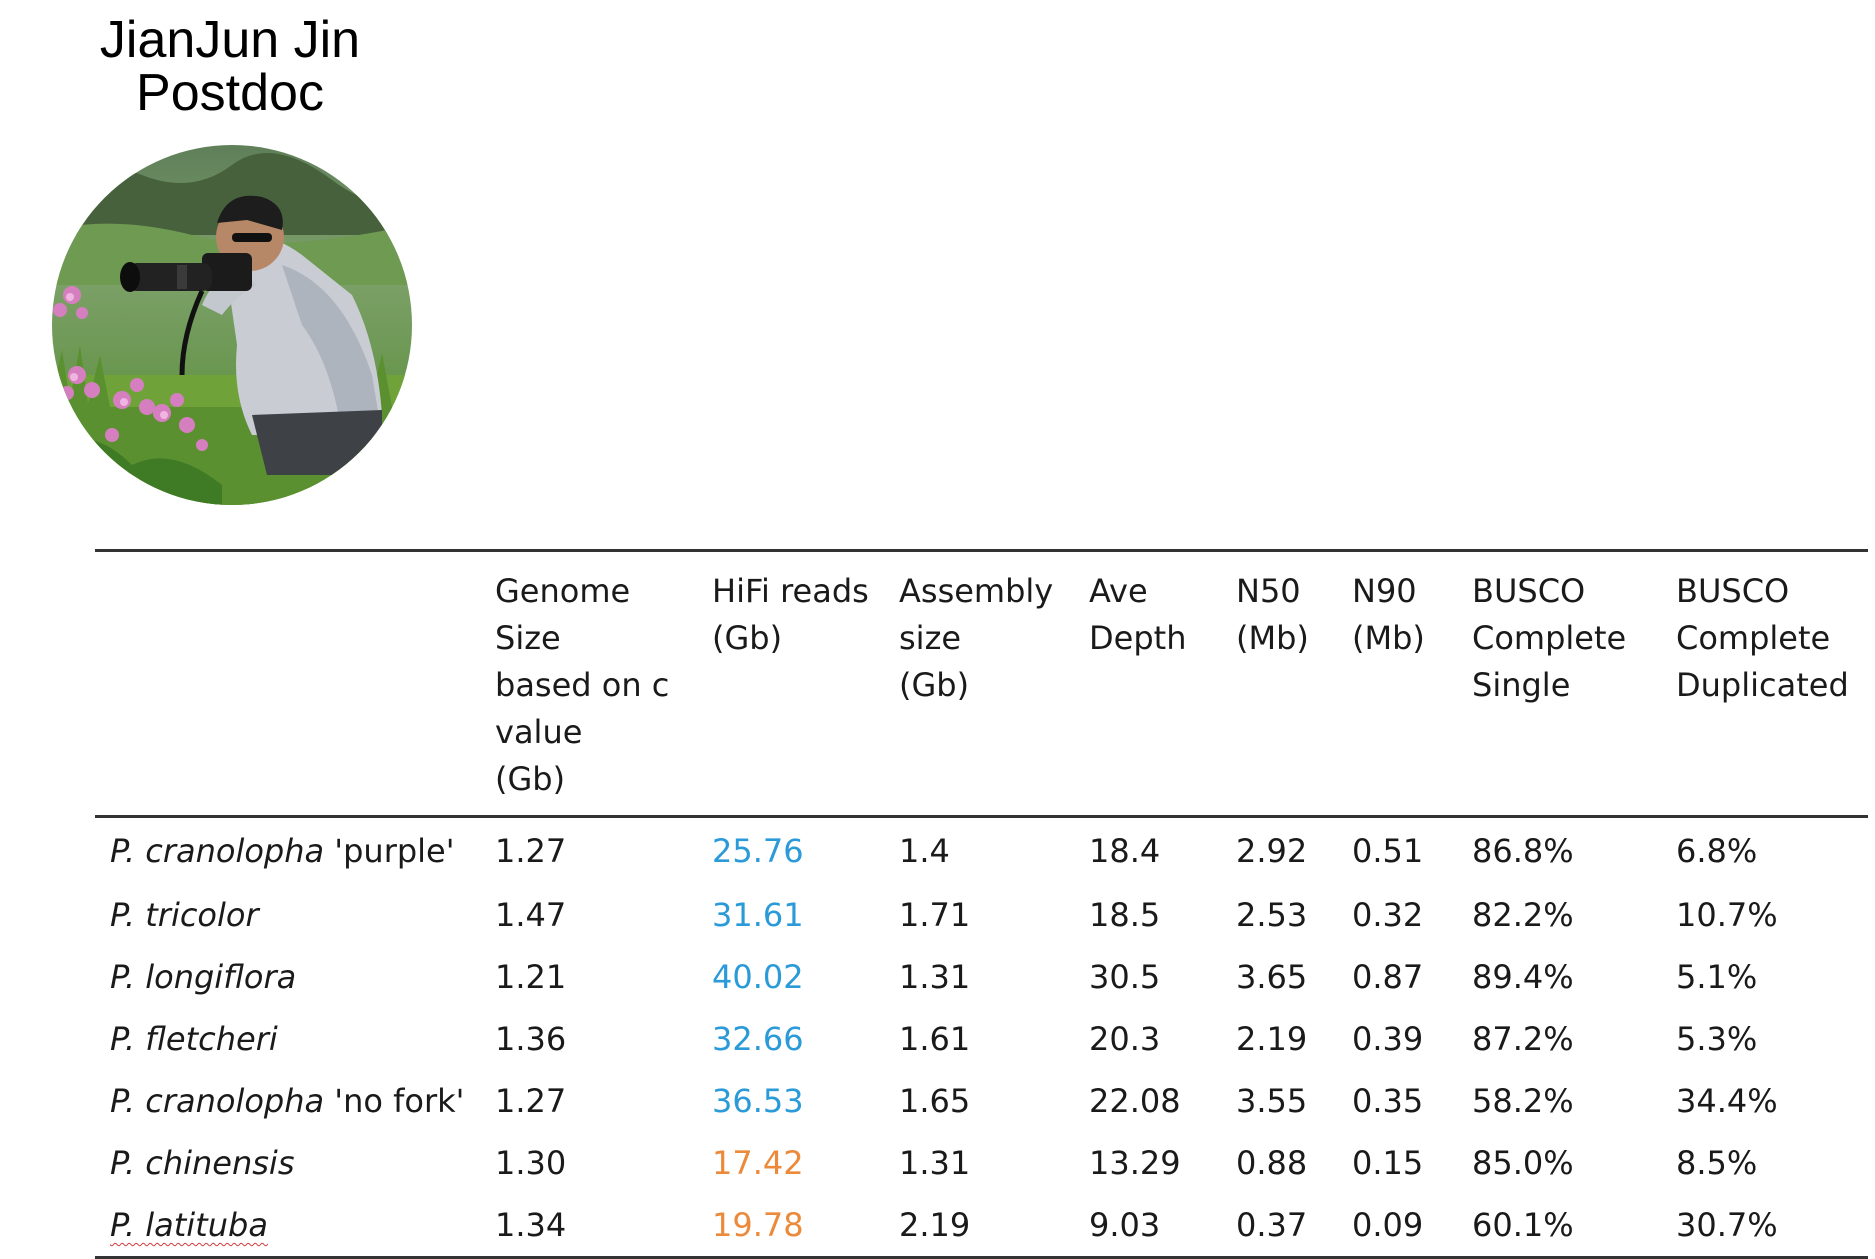 Image resolution: width=1875 pixels, height=1259 pixels. What do you see at coordinates (531, 1039) in the screenshot?
I see `cell-genome-size: 1.36` at bounding box center [531, 1039].